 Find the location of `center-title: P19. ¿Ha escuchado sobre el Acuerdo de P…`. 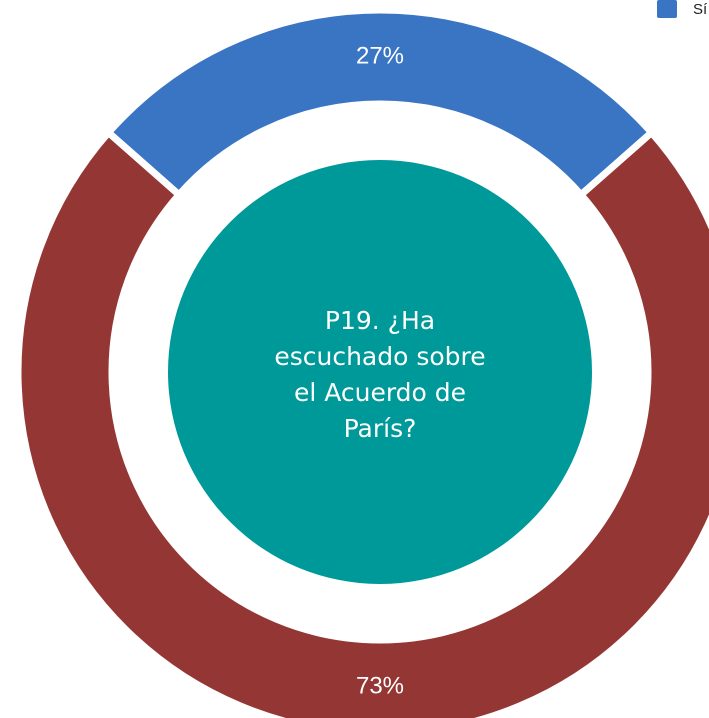

center-title: P19. ¿Ha escuchado sobre el Acuerdo de P… is located at coordinates (380, 374).